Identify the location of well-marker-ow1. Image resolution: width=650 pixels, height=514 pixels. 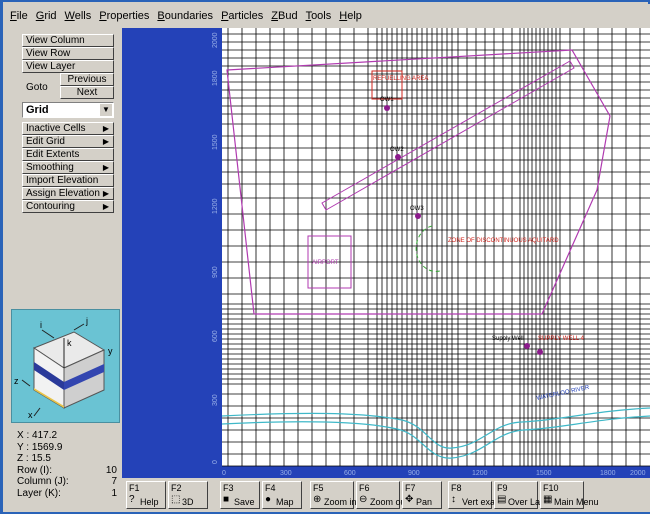
(387, 108).